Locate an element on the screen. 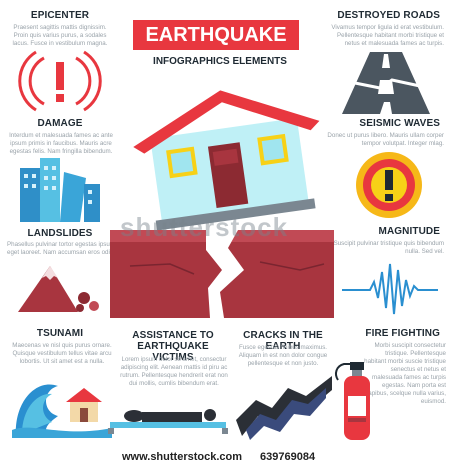 The height and width of the screenshot is (470, 450). mountain-icon is located at coordinates (58, 289).